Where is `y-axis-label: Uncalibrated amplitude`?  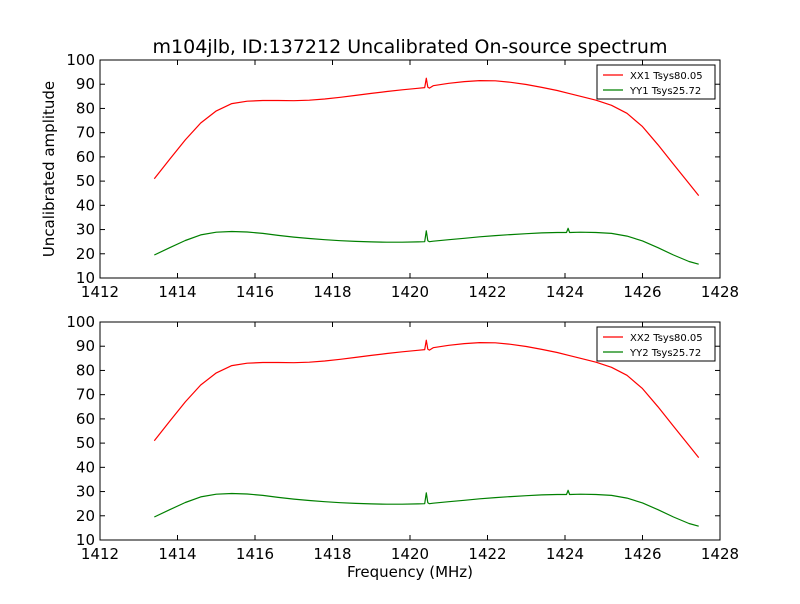
y-axis-label: Uncalibrated amplitude is located at coordinates (49, 169).